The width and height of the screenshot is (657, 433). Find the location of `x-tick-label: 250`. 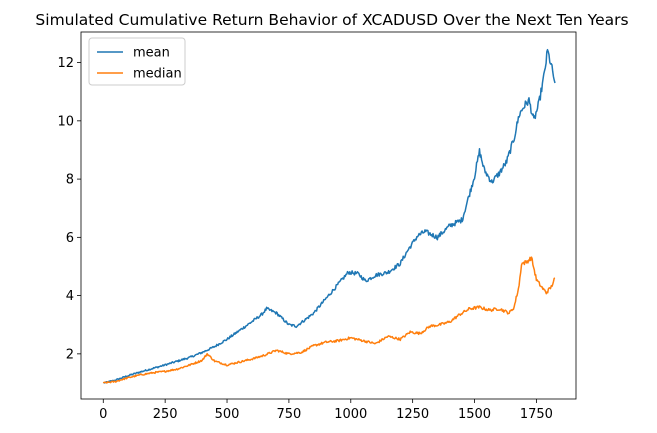

x-tick-label: 250 is located at coordinates (165, 414).